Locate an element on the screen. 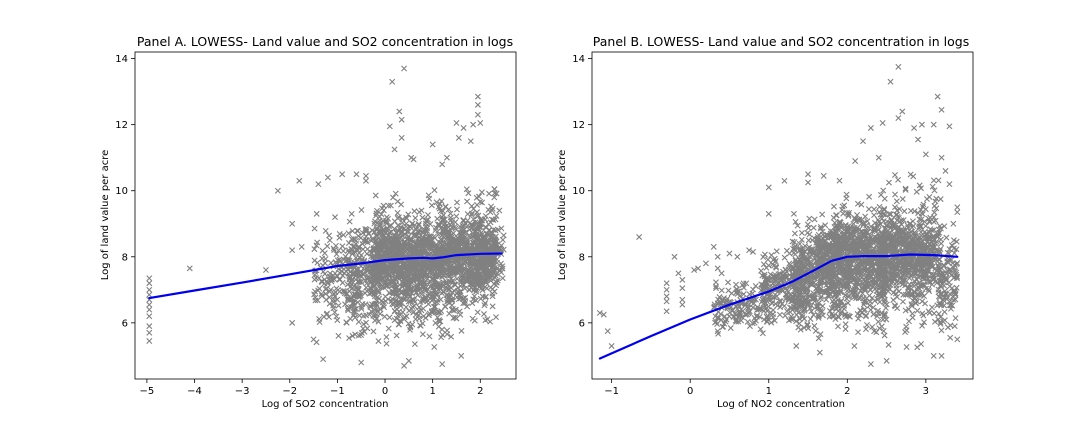 The width and height of the screenshot is (1080, 432). panel-a-x-ticks: −5 −4 −3 −2 −1 0 1 2 is located at coordinates (311, 388).